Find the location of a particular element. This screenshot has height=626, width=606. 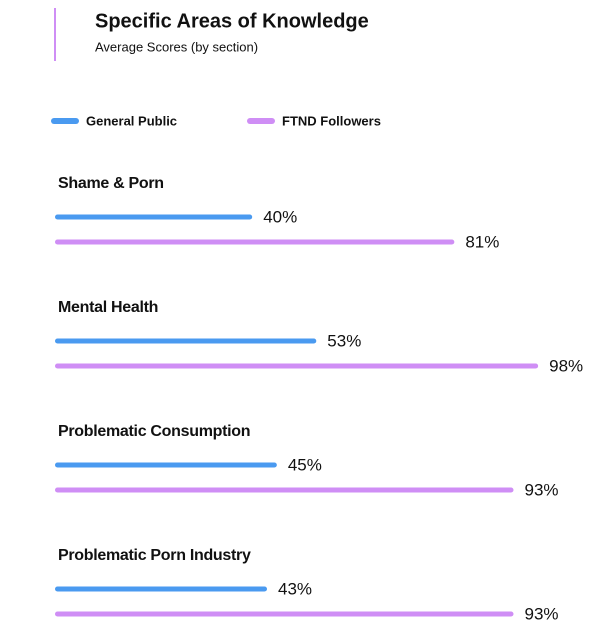

legend-label: General Public is located at coordinates (131, 120).